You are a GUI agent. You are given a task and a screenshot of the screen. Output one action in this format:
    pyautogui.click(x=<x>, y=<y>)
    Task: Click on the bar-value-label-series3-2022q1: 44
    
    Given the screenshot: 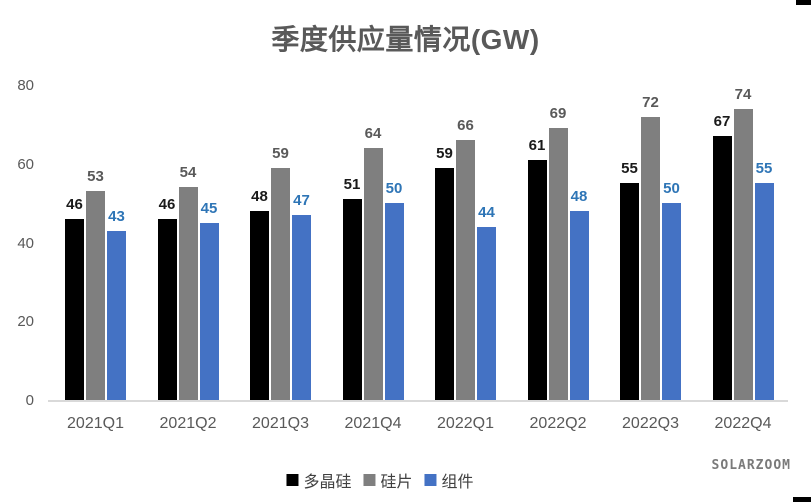 What is the action you would take?
    pyautogui.click(x=486, y=212)
    